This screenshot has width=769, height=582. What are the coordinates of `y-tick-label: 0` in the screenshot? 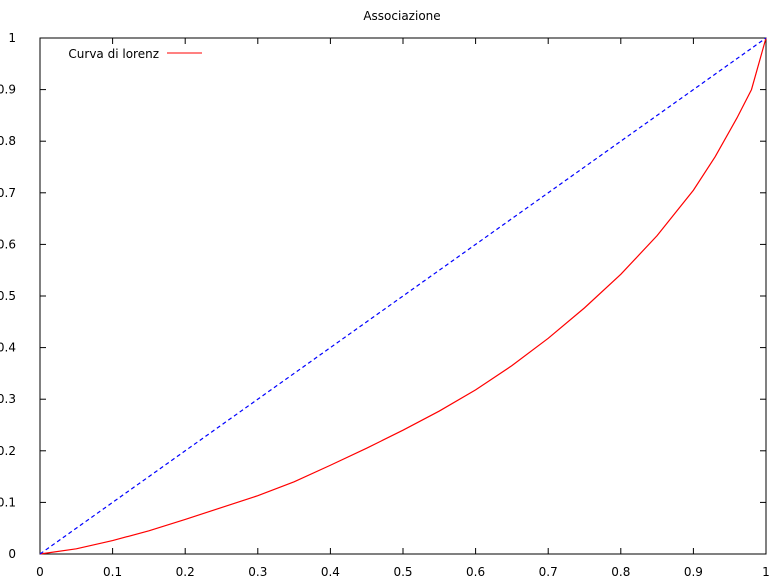 It's located at (12, 554).